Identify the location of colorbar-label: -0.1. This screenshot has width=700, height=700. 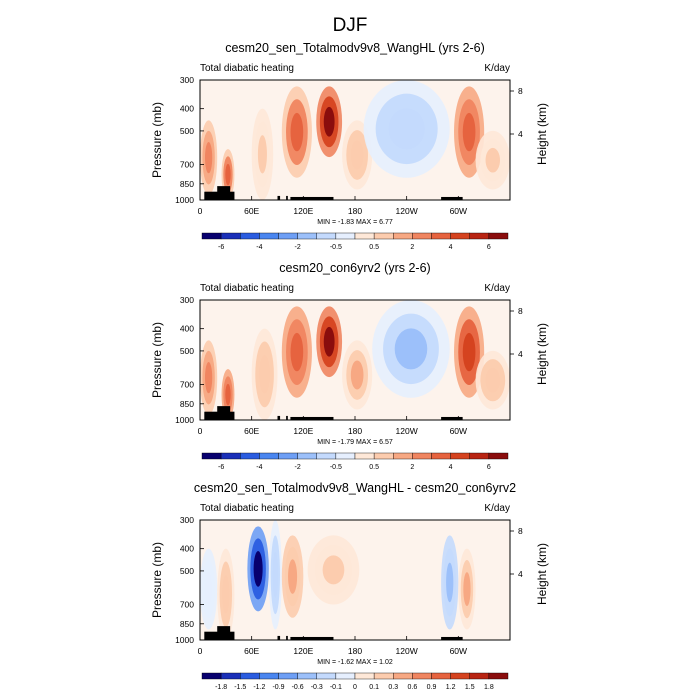
(336, 687).